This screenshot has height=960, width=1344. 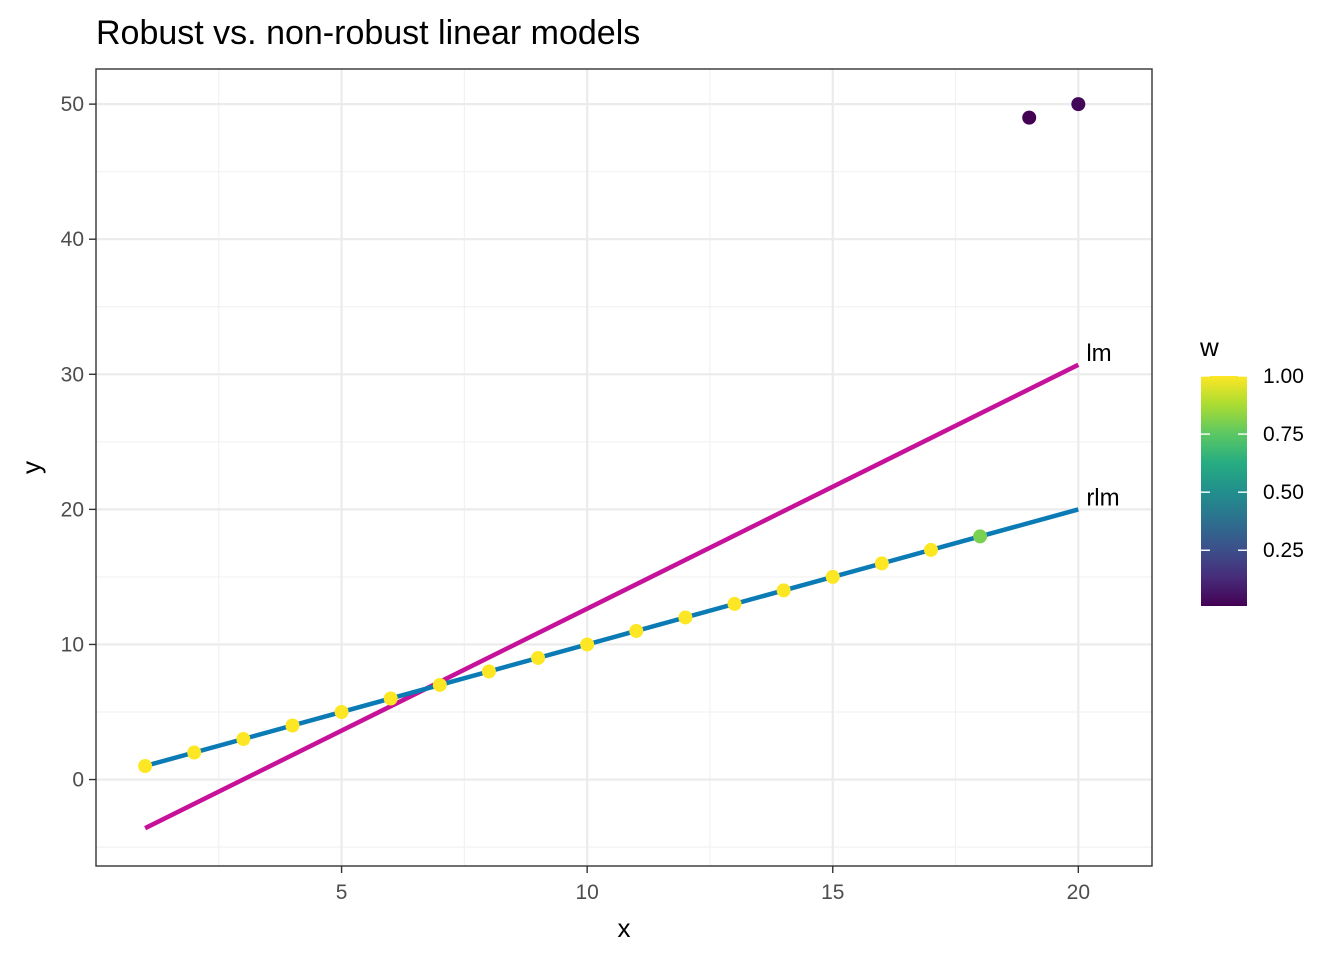 What do you see at coordinates (586, 892) in the screenshot?
I see `x-tick-label: 10` at bounding box center [586, 892].